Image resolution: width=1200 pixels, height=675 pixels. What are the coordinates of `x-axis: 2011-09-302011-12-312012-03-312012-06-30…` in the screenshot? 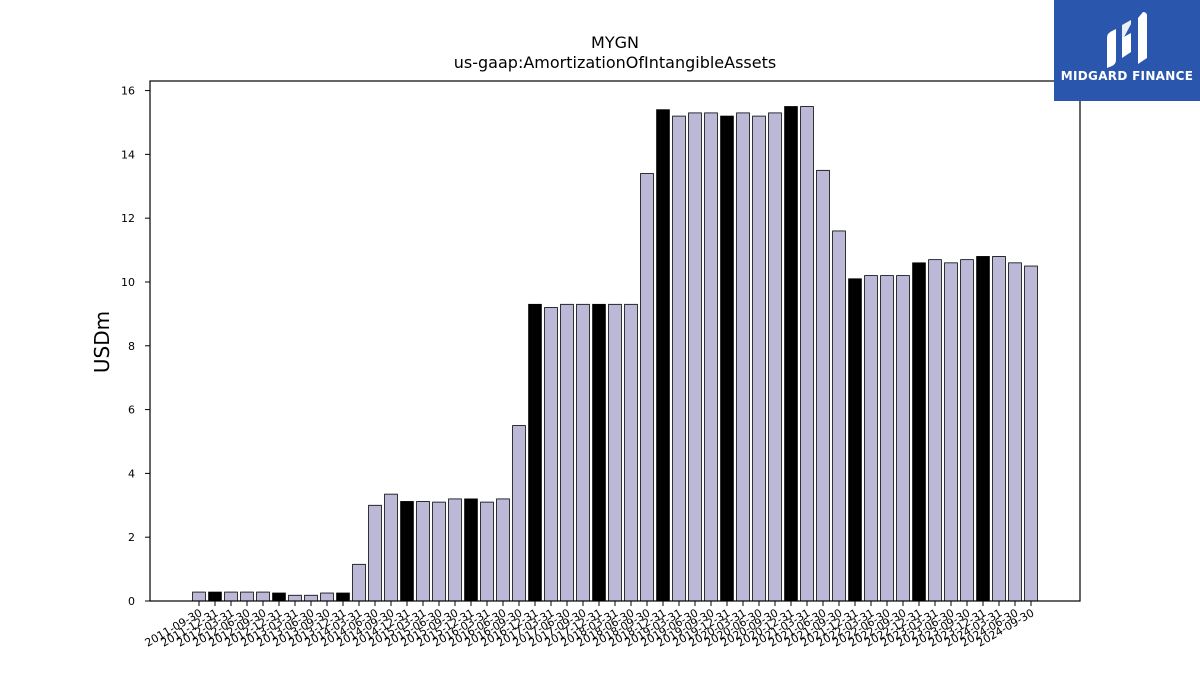 It's located at (590, 625).